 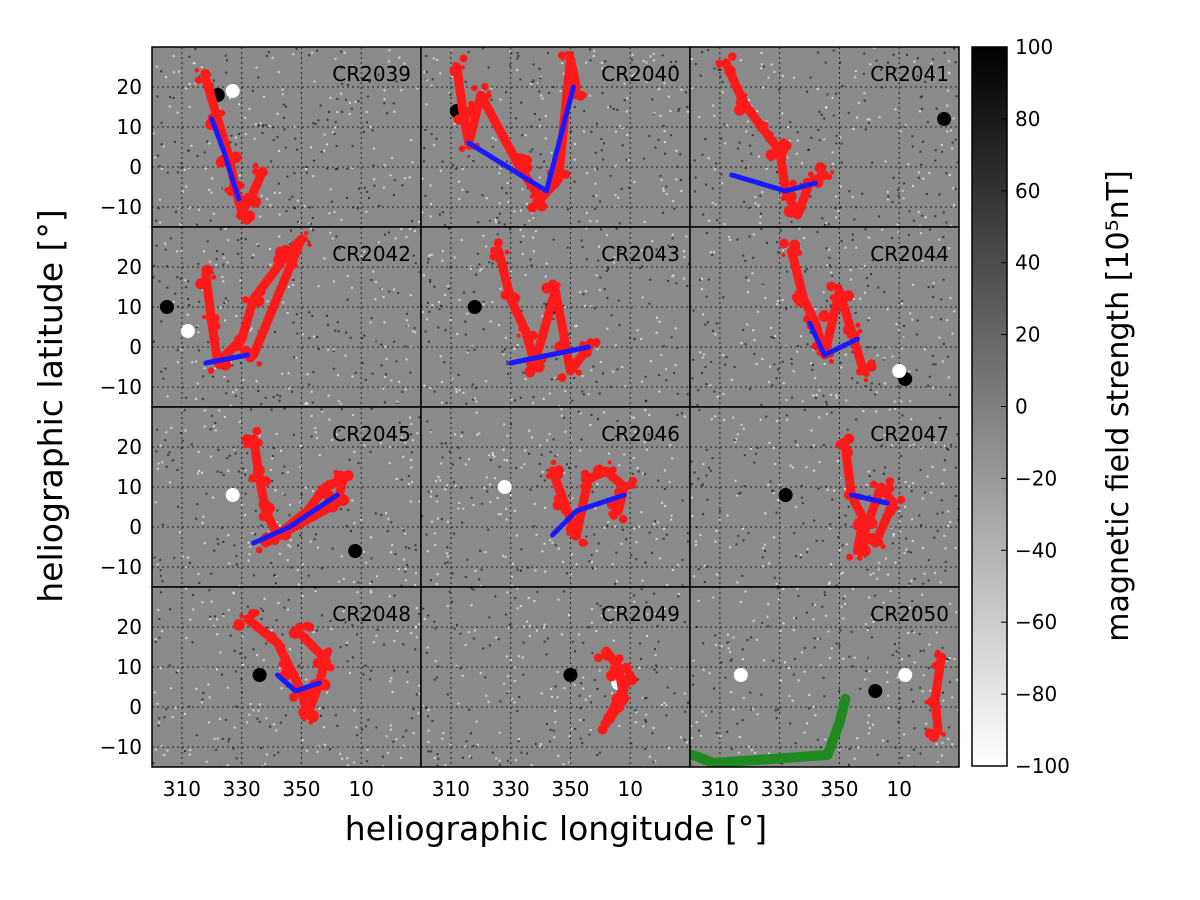 What do you see at coordinates (780, 789) in the screenshot?
I see `x-tick-label: 330` at bounding box center [780, 789].